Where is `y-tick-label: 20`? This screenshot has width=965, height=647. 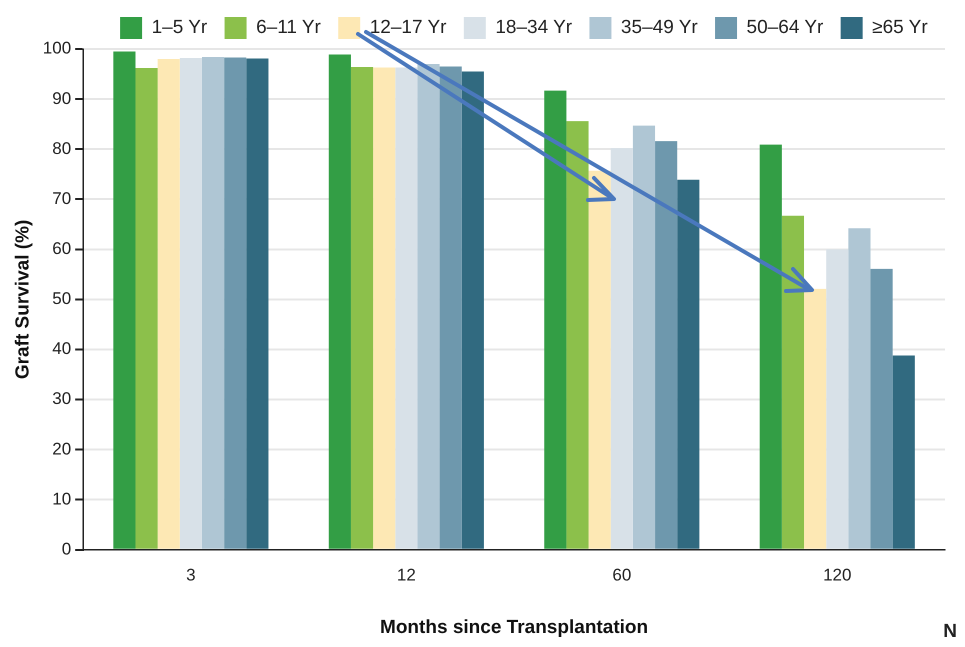
y-tick-label: 20 is located at coordinates (62, 448).